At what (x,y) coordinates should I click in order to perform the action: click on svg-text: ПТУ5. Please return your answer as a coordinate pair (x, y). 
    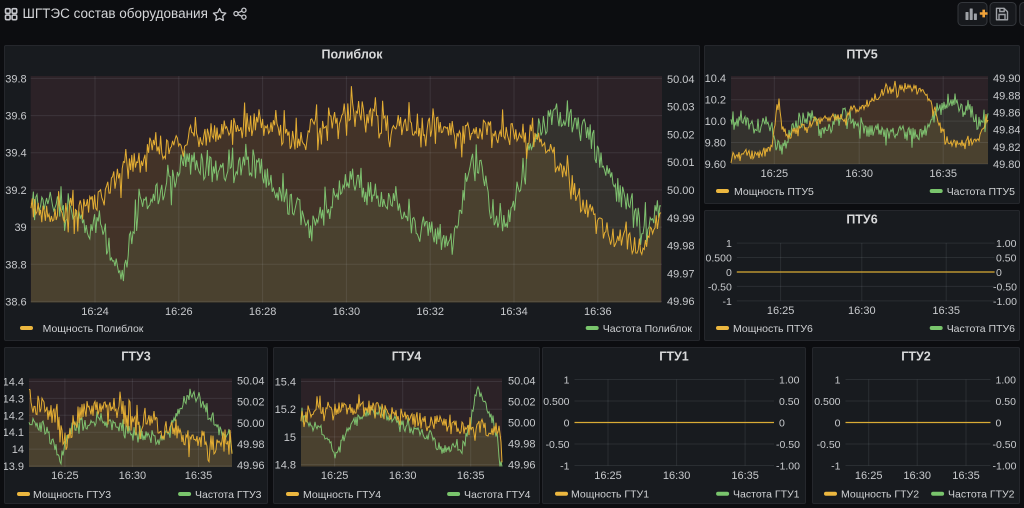
    Looking at the image, I should click on (861, 55).